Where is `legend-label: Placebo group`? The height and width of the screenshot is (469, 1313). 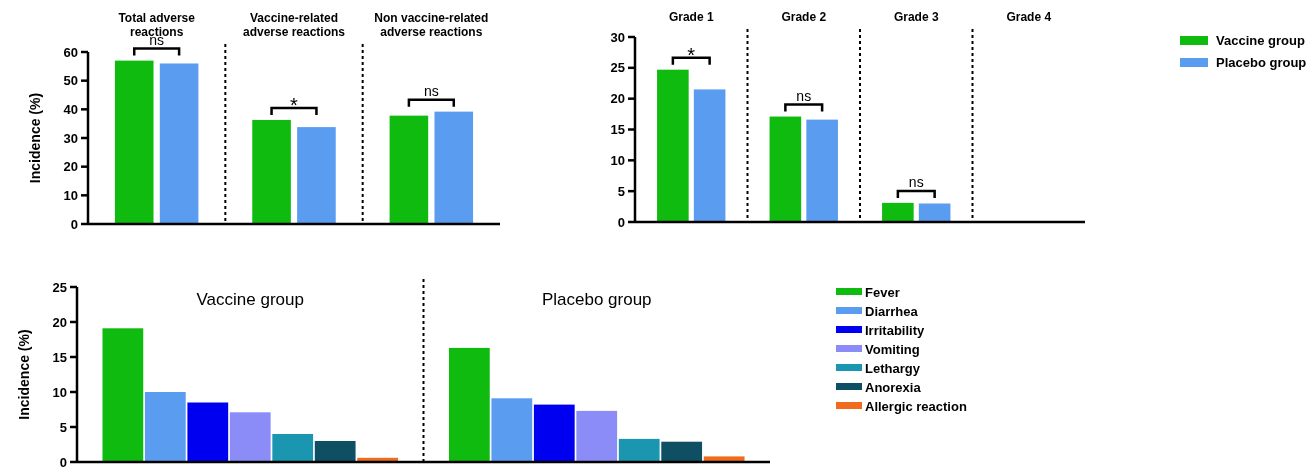 legend-label: Placebo group is located at coordinates (1261, 62).